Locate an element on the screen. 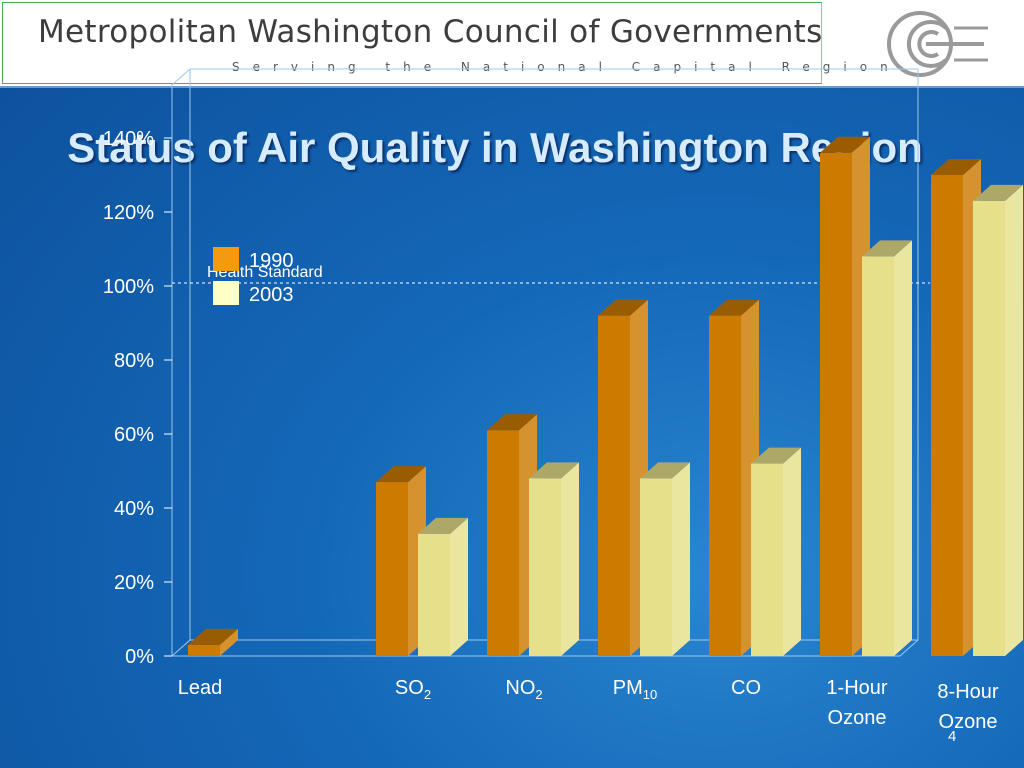 The image size is (1024, 768). x-category-label: NO2 is located at coordinates (523, 689).